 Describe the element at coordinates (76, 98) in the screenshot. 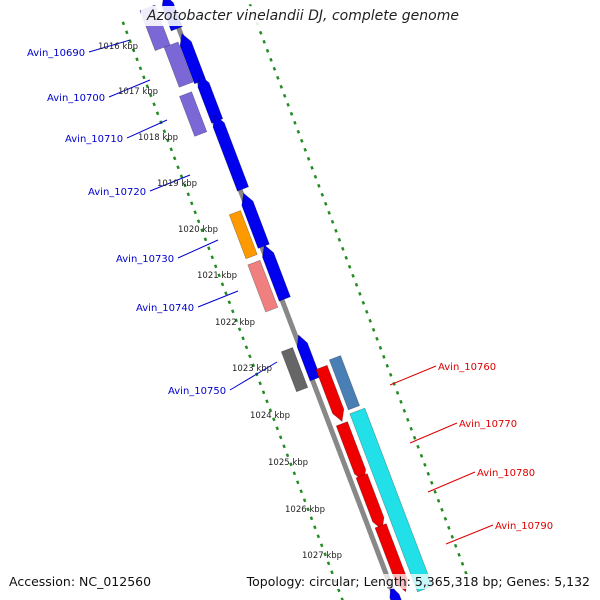

I see `gene-label-forward: Avin_10700` at that location.